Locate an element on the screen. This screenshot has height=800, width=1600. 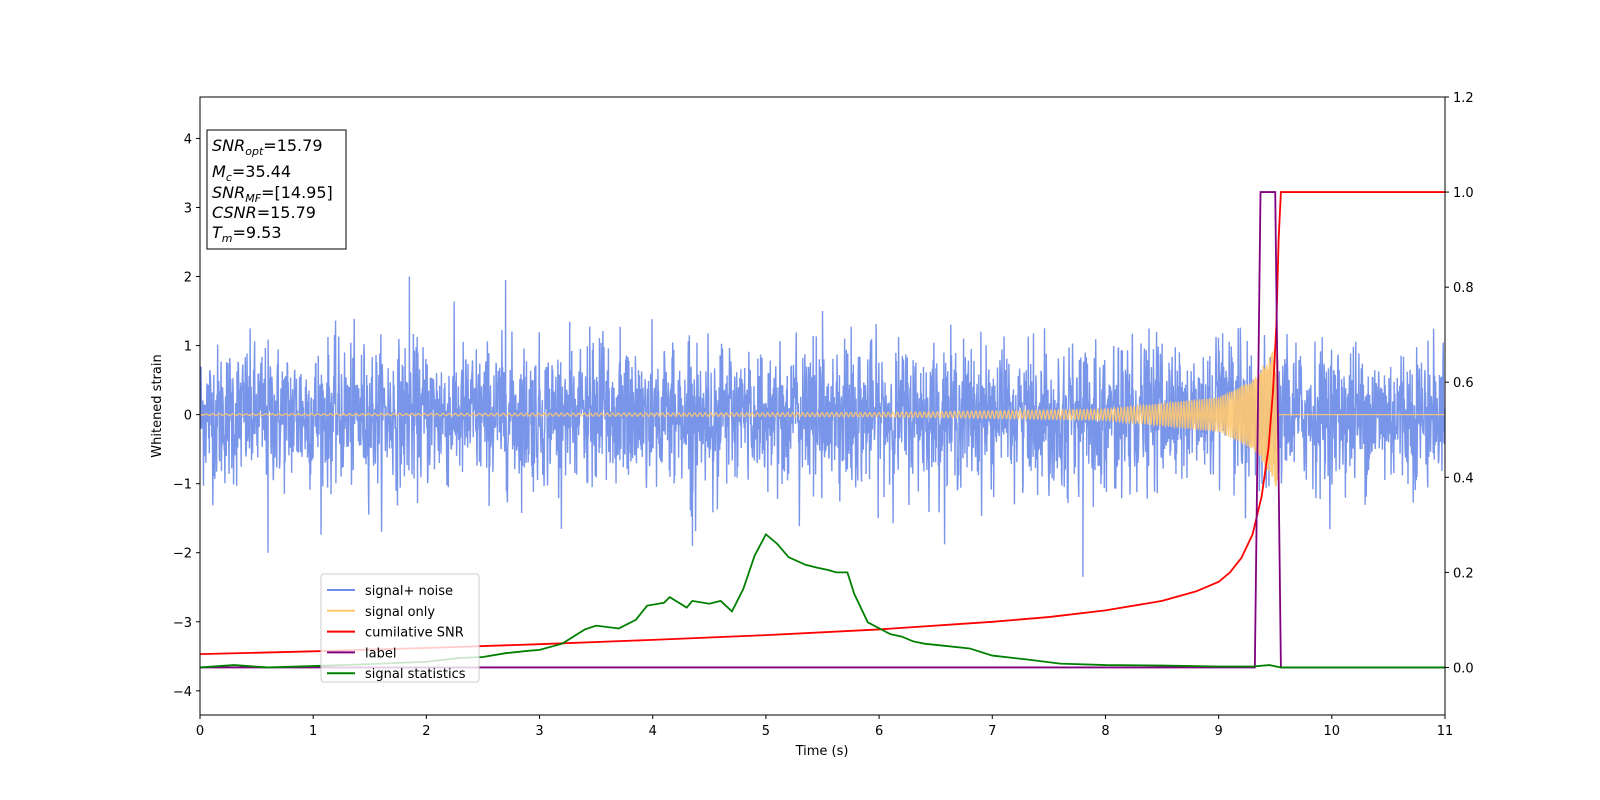
y-right-axis-ticks: 0.0 0.2 0.4 0.6 0.8 1.0 1.2 is located at coordinates (1459, 383).